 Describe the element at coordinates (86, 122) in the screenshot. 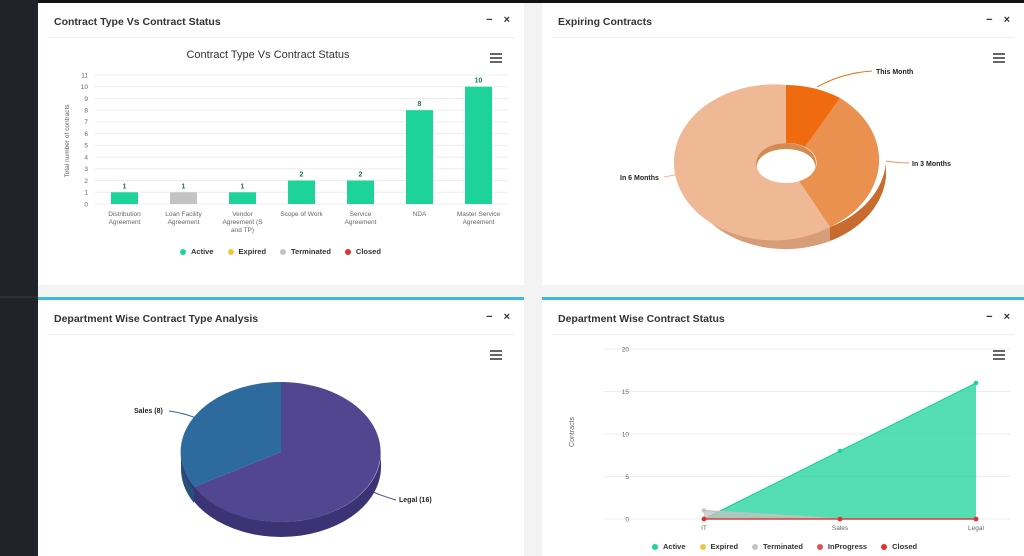

I see `y-tick-label: 7` at that location.